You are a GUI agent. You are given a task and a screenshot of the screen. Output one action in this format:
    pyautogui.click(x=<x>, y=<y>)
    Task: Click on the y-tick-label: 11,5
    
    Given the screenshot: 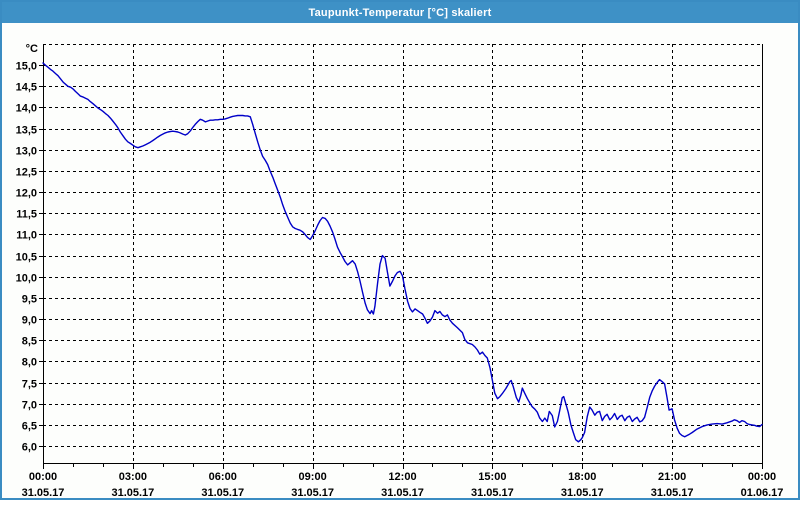 What is the action you would take?
    pyautogui.click(x=26, y=215)
    